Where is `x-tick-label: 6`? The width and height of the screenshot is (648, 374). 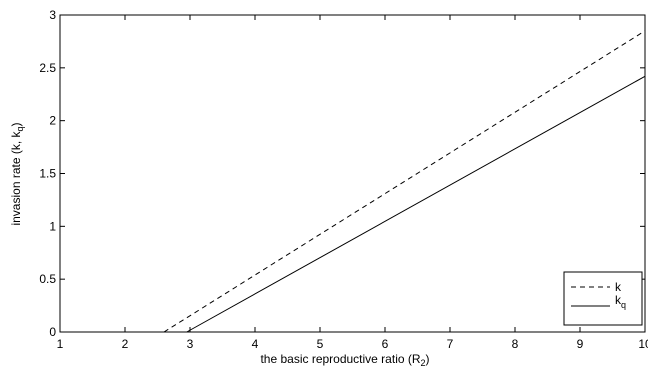 x-tick-label: 6 is located at coordinates (385, 344).